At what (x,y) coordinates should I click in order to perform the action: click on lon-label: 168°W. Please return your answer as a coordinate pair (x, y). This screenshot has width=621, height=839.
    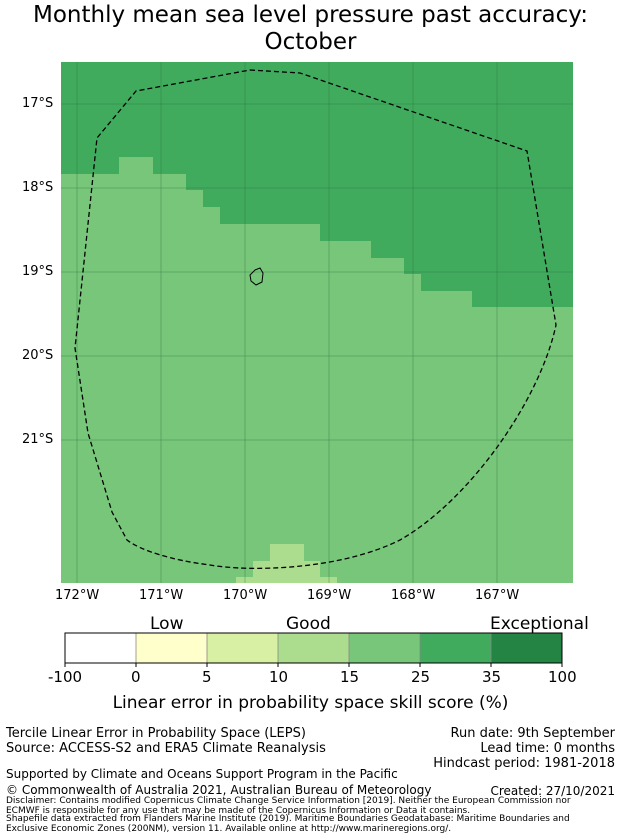
    Looking at the image, I should click on (413, 595).